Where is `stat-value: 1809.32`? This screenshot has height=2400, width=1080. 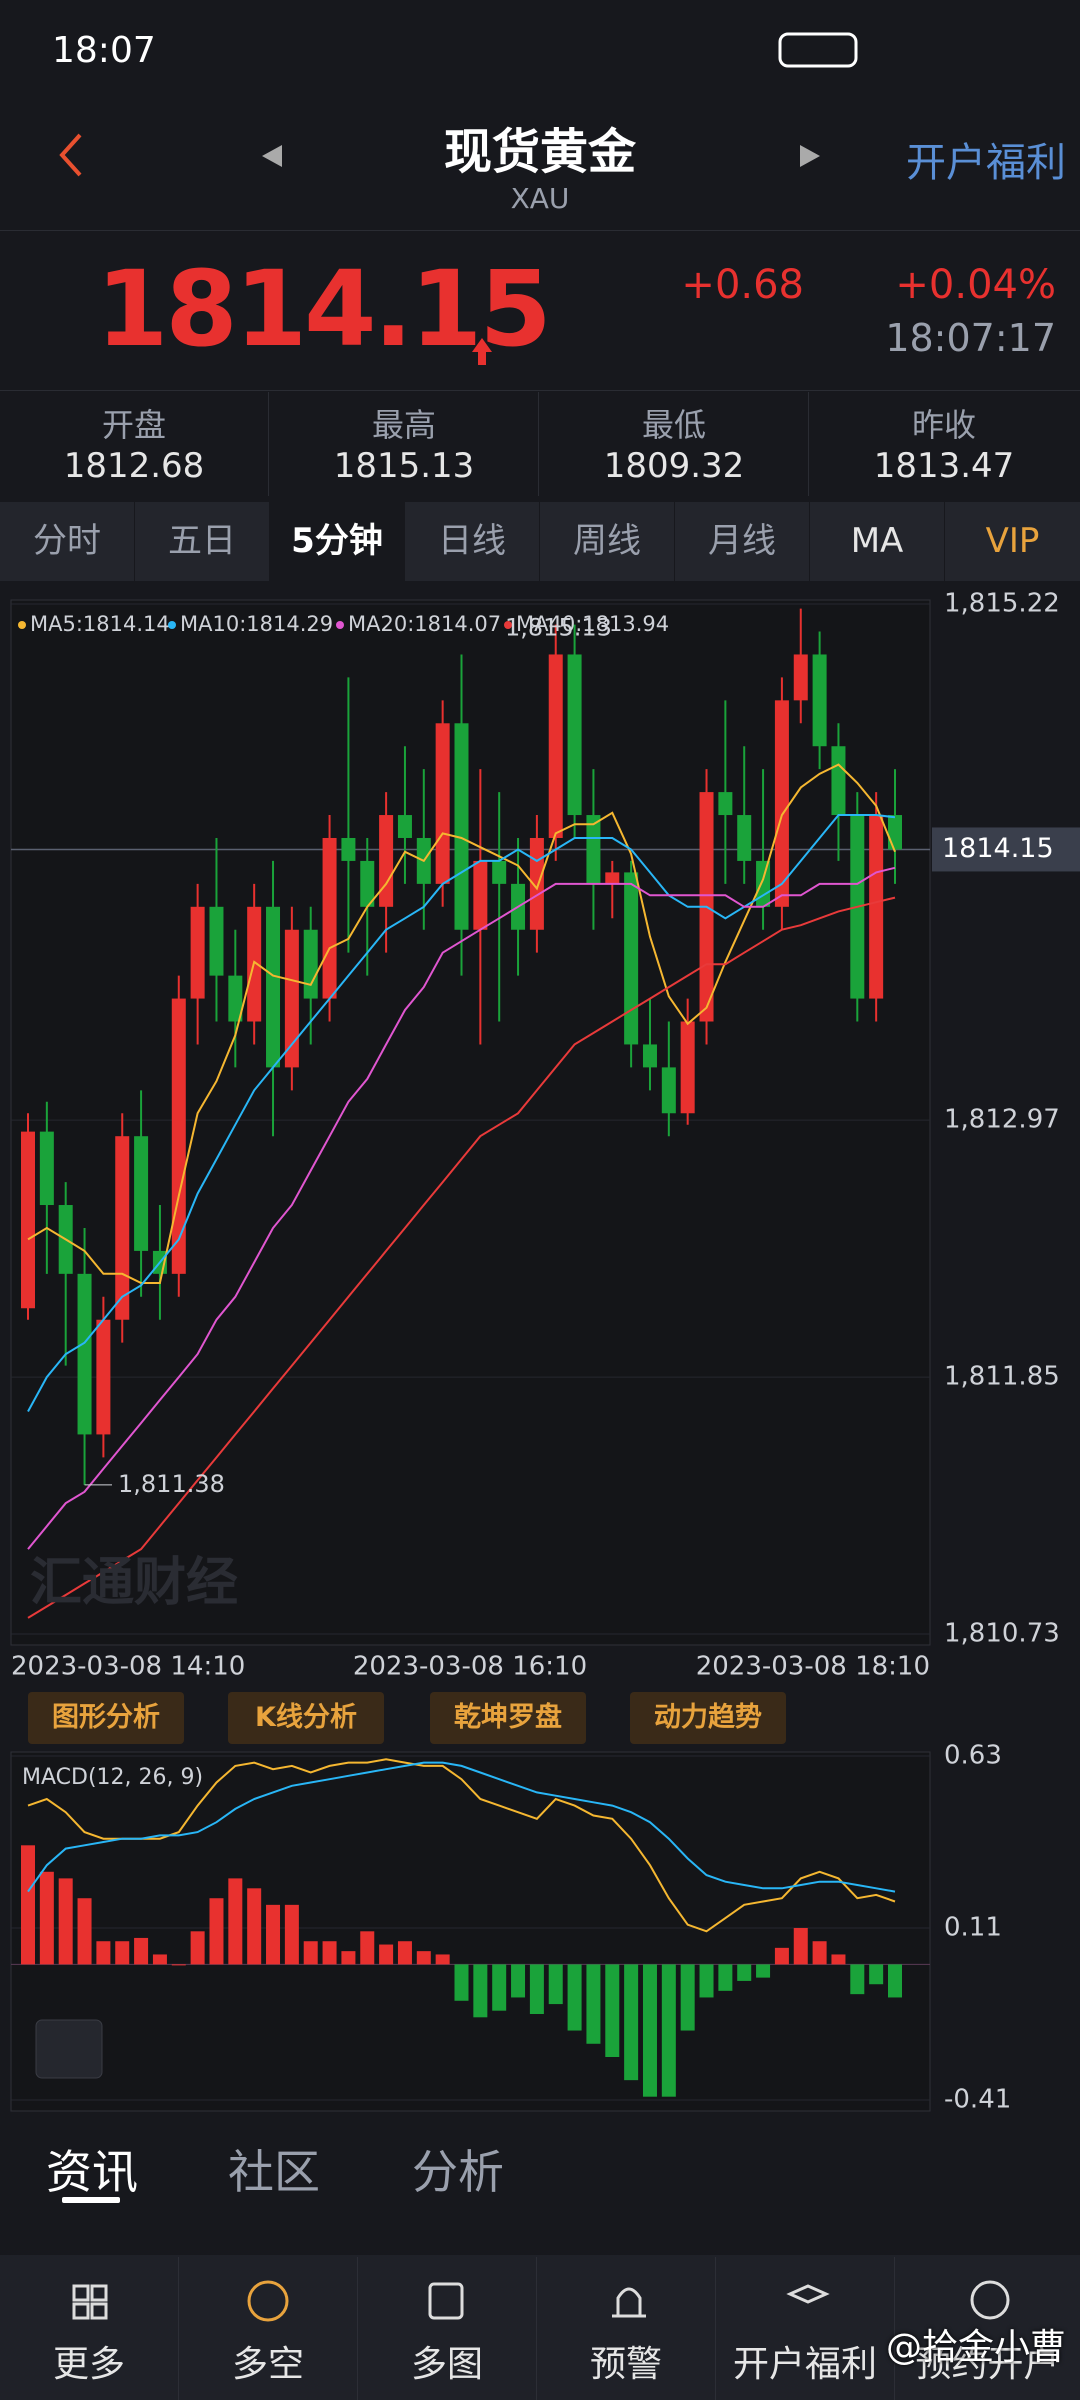 stat-value: 1809.32 is located at coordinates (674, 466).